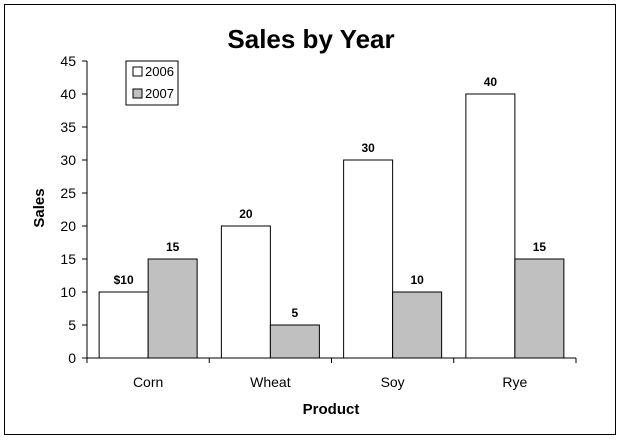 The image size is (622, 441). I want to click on y-tick-label: 15, so click(68, 259).